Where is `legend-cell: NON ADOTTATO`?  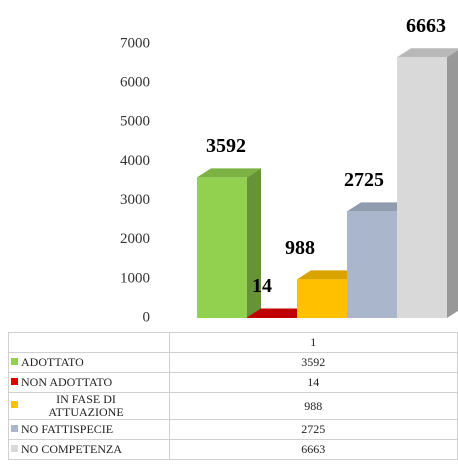 legend-cell: NON ADOTTATO is located at coordinates (89, 382).